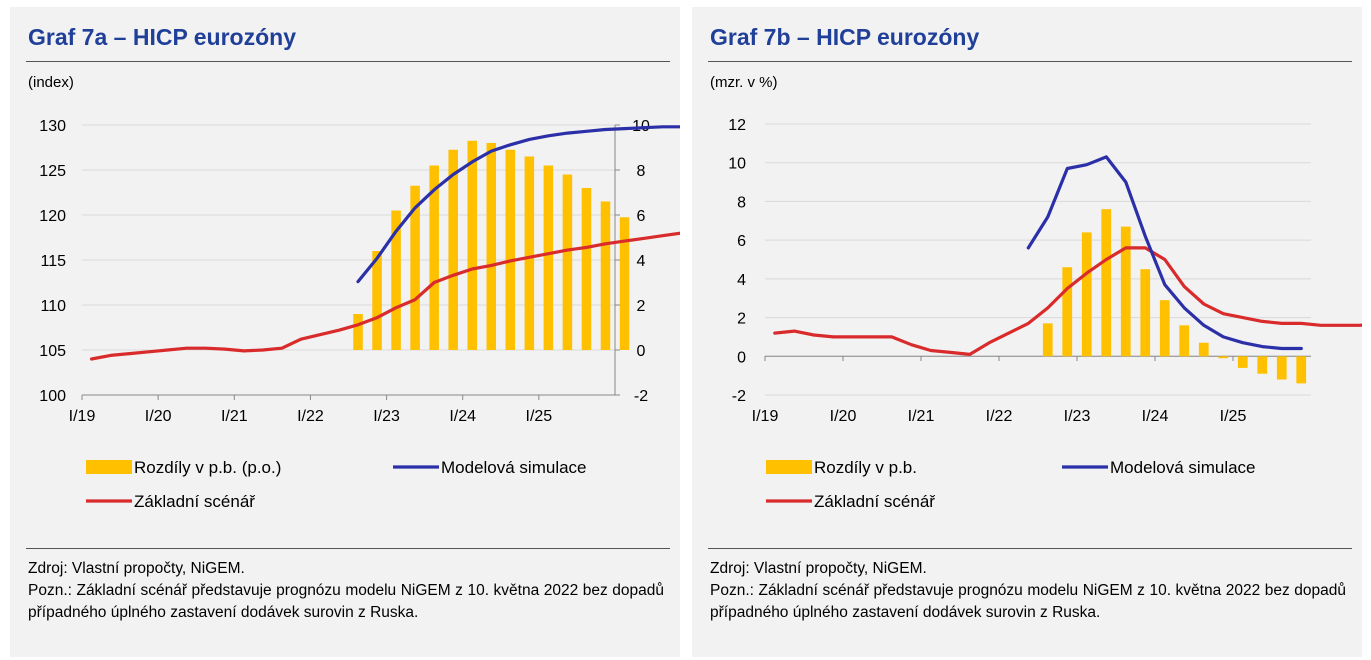 This screenshot has width=1371, height=660. Describe the element at coordinates (162, 37) in the screenshot. I see `chart-title: Graf 7a – HICP eurozóny` at that location.